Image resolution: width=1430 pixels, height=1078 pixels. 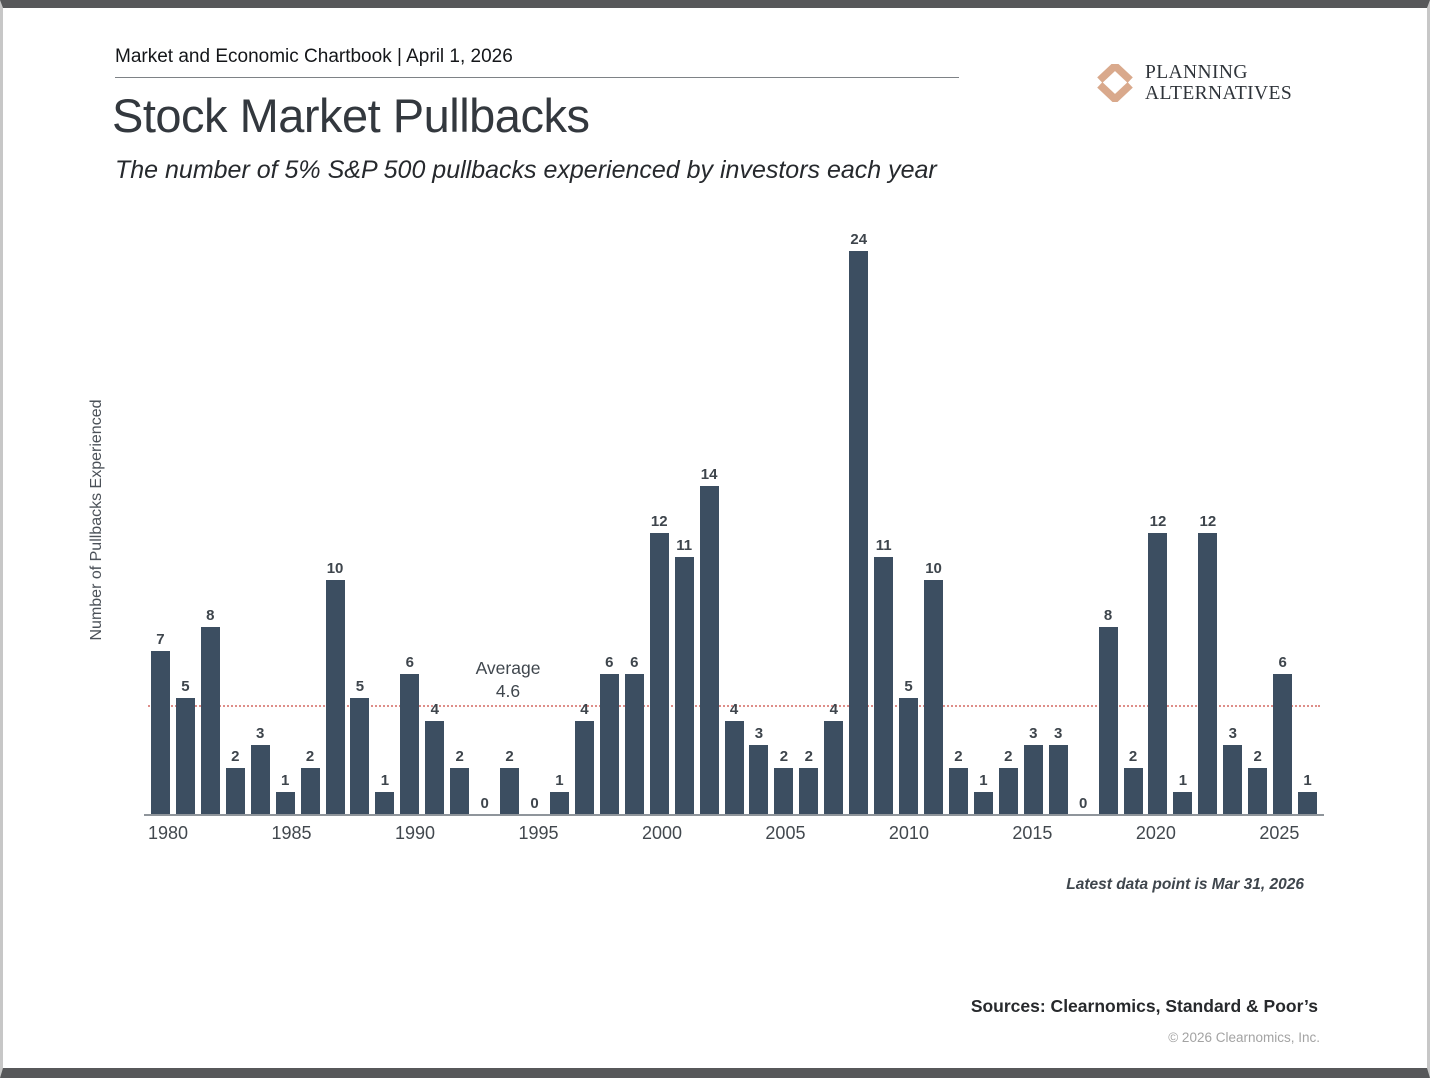 I want to click on bar-value-label: 7, so click(x=160, y=639).